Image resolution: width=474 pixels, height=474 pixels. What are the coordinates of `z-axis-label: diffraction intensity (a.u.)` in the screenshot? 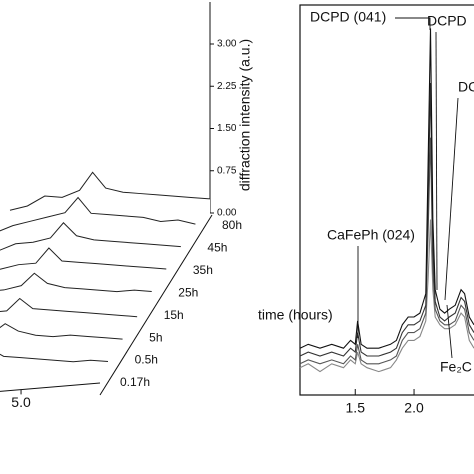 It's located at (245, 115).